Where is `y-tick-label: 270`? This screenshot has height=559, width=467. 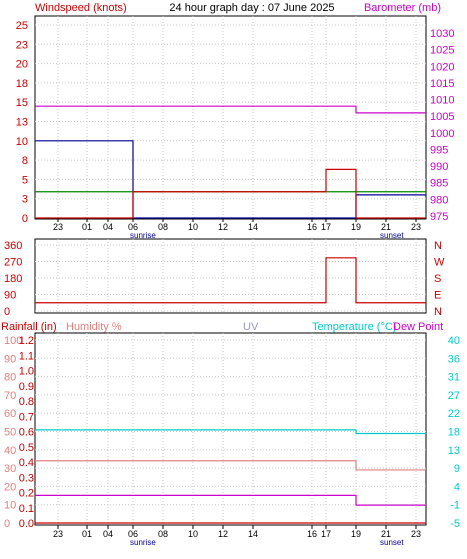 y-tick-label: 270 is located at coordinates (13, 263).